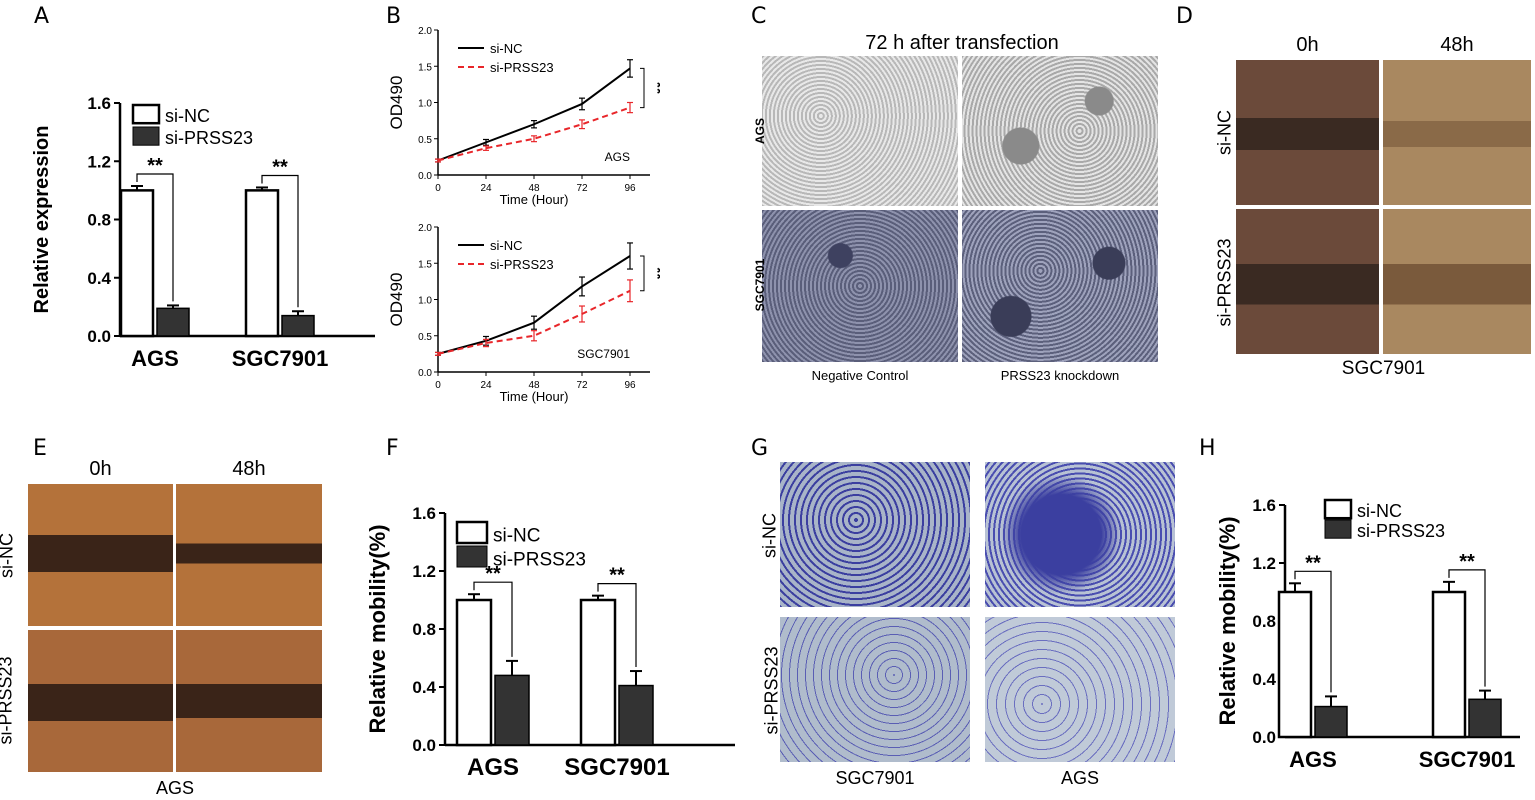  What do you see at coordinates (1184, 16) in the screenshot?
I see `panel-label-d: D` at bounding box center [1184, 16].